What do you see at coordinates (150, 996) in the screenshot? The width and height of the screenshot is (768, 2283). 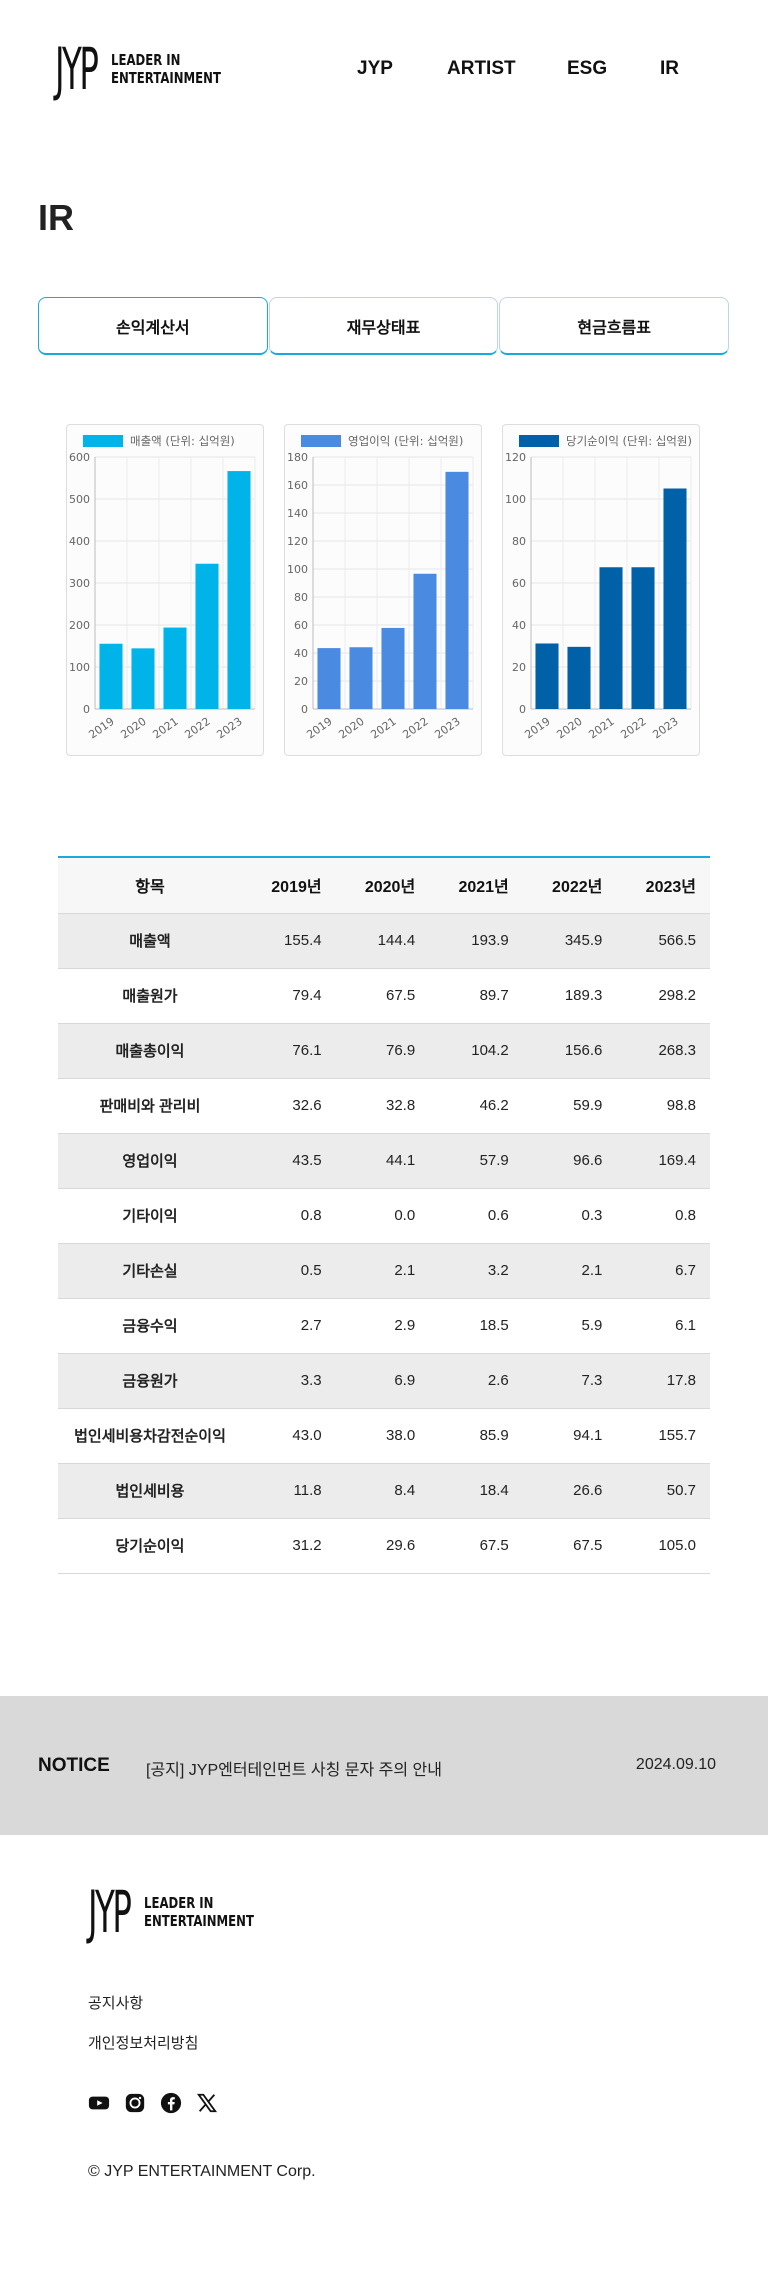 I see `row-label: 매출원가` at bounding box center [150, 996].